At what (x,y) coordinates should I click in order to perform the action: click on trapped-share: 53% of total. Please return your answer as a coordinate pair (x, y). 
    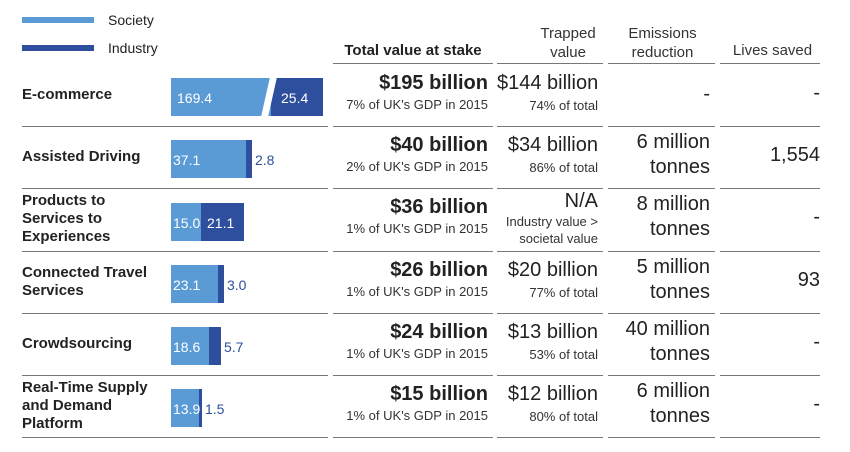
    Looking at the image, I should click on (563, 354).